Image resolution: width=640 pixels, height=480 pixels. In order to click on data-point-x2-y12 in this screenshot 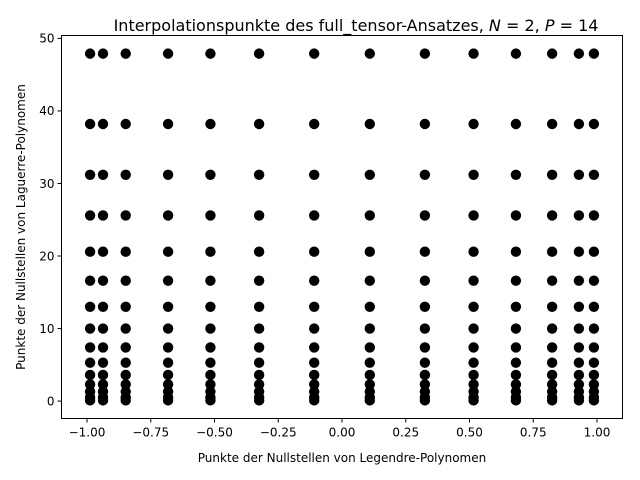, I will do `click(125, 174)`.